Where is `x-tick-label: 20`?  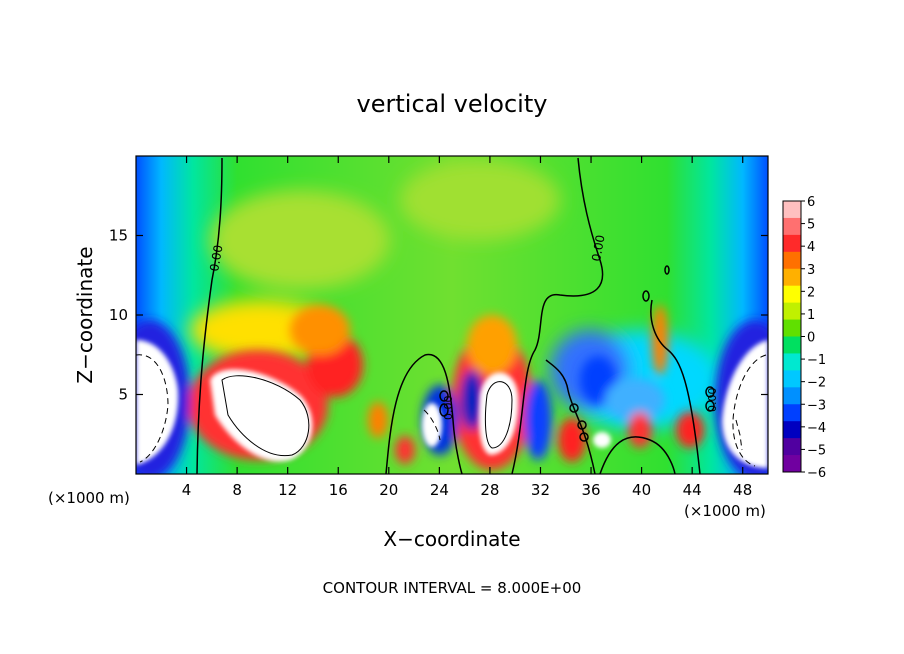 x-tick-label: 20 is located at coordinates (388, 490).